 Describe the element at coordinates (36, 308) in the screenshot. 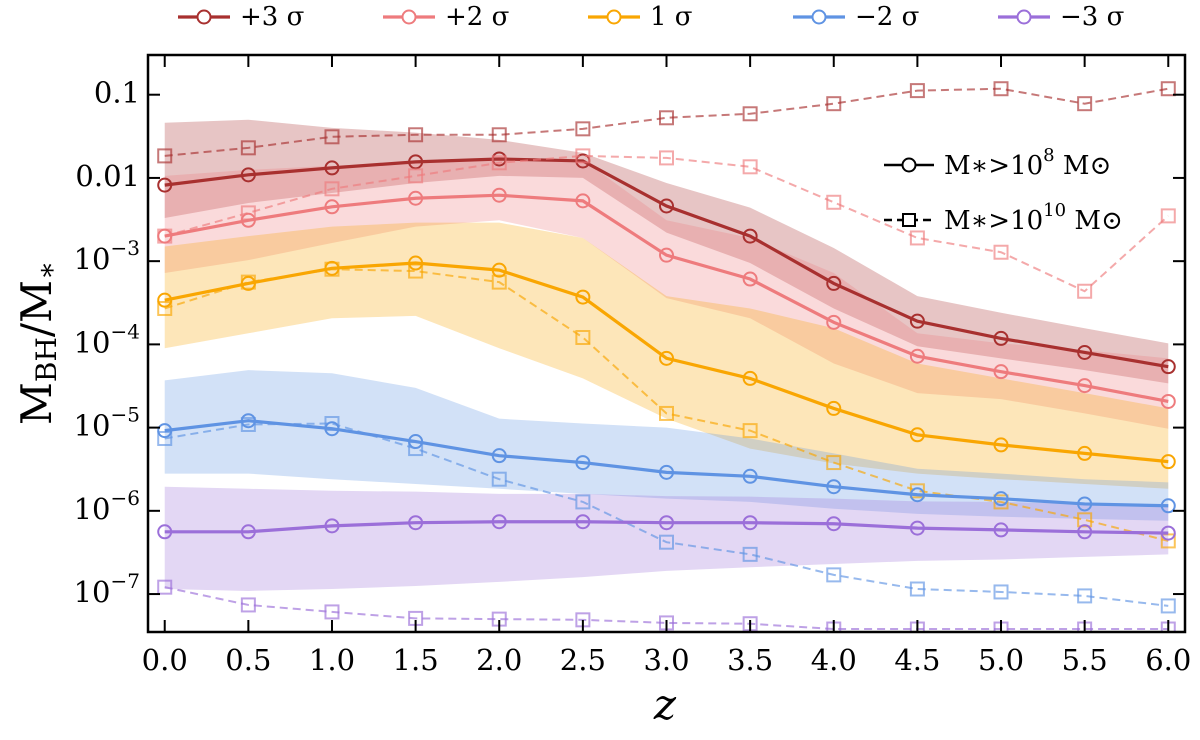

I see `y-label-part: /M` at that location.